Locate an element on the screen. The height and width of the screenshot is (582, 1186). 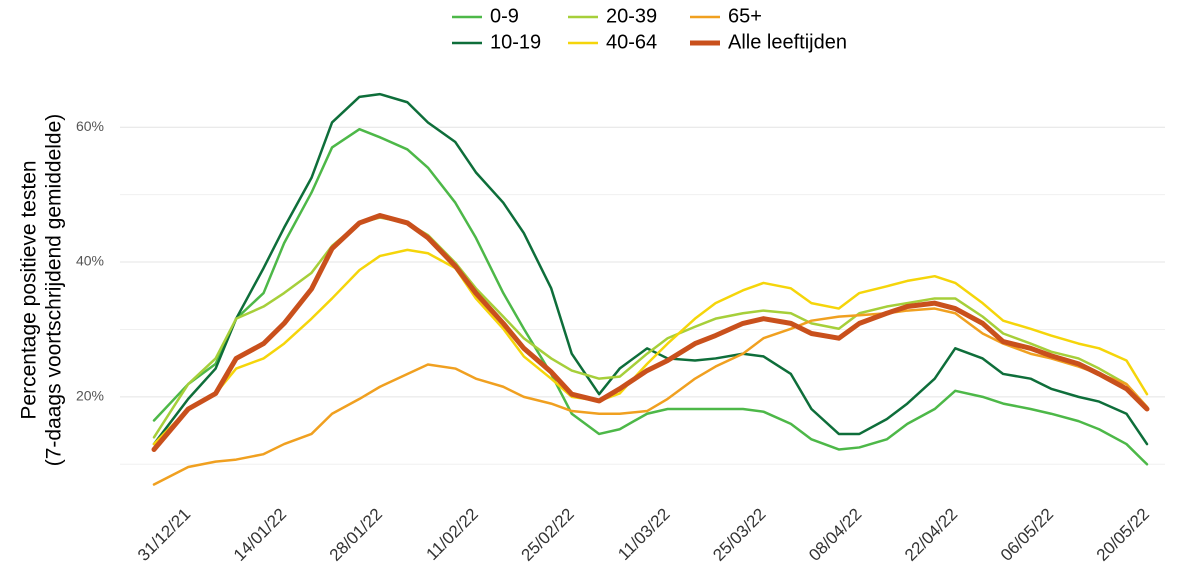
x-tick-label: 31/12/21 is located at coordinates (164, 535).